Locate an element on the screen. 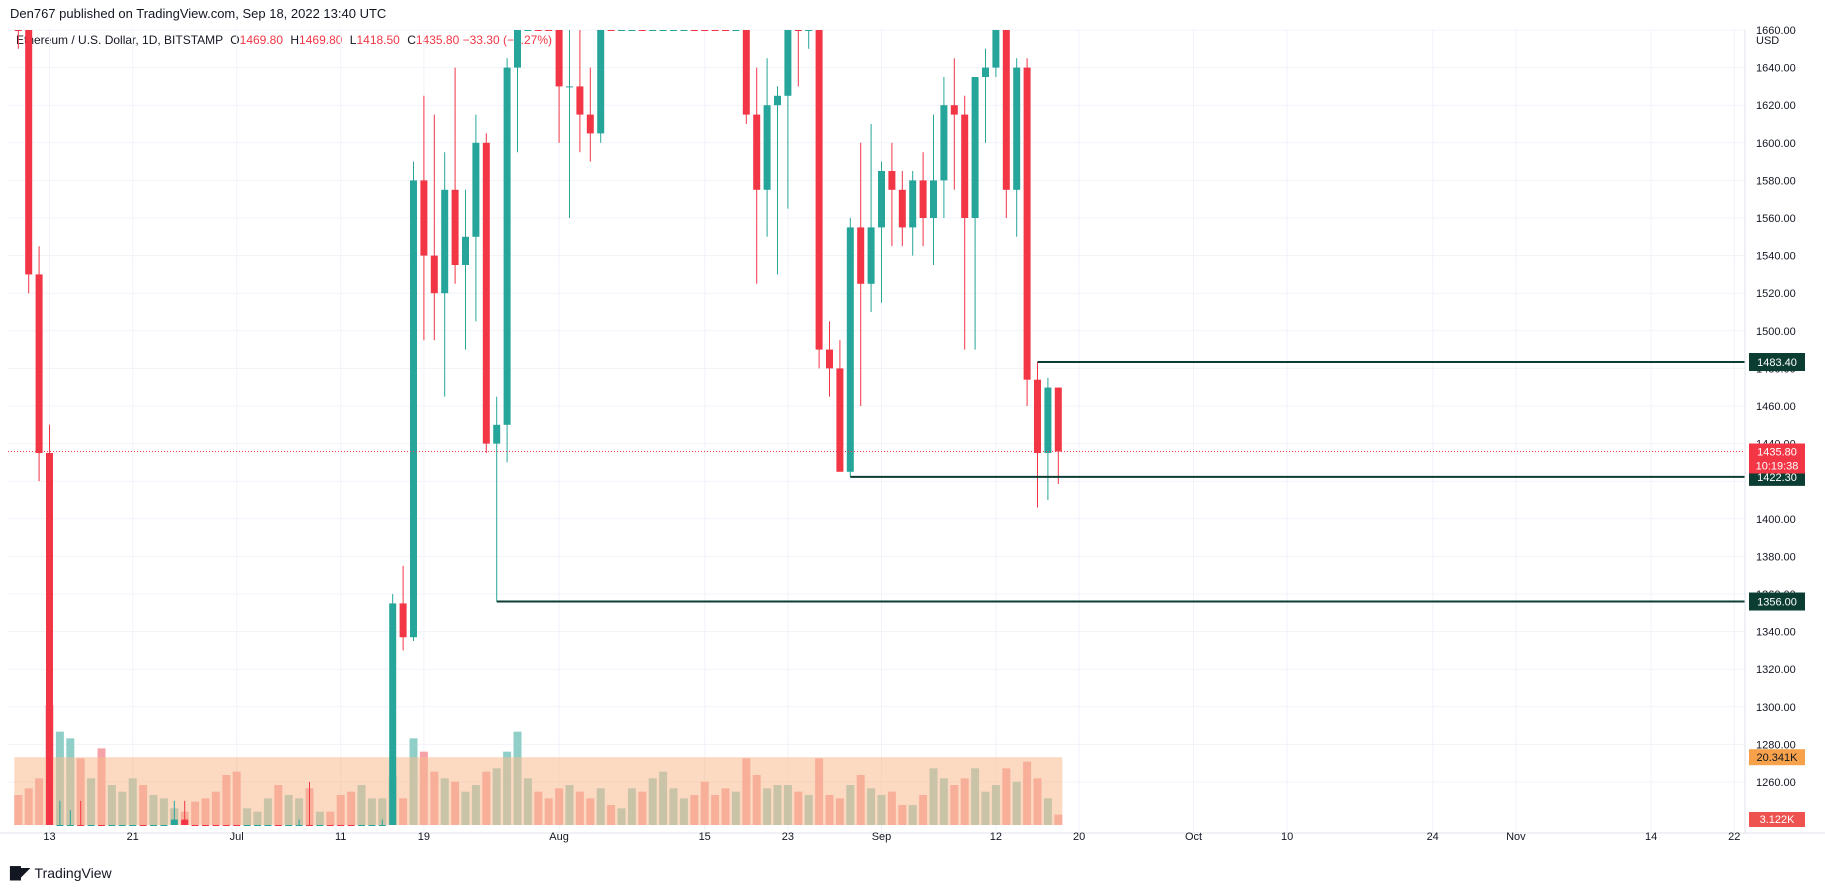  y-tick-label: 1540.00 is located at coordinates (1776, 257).